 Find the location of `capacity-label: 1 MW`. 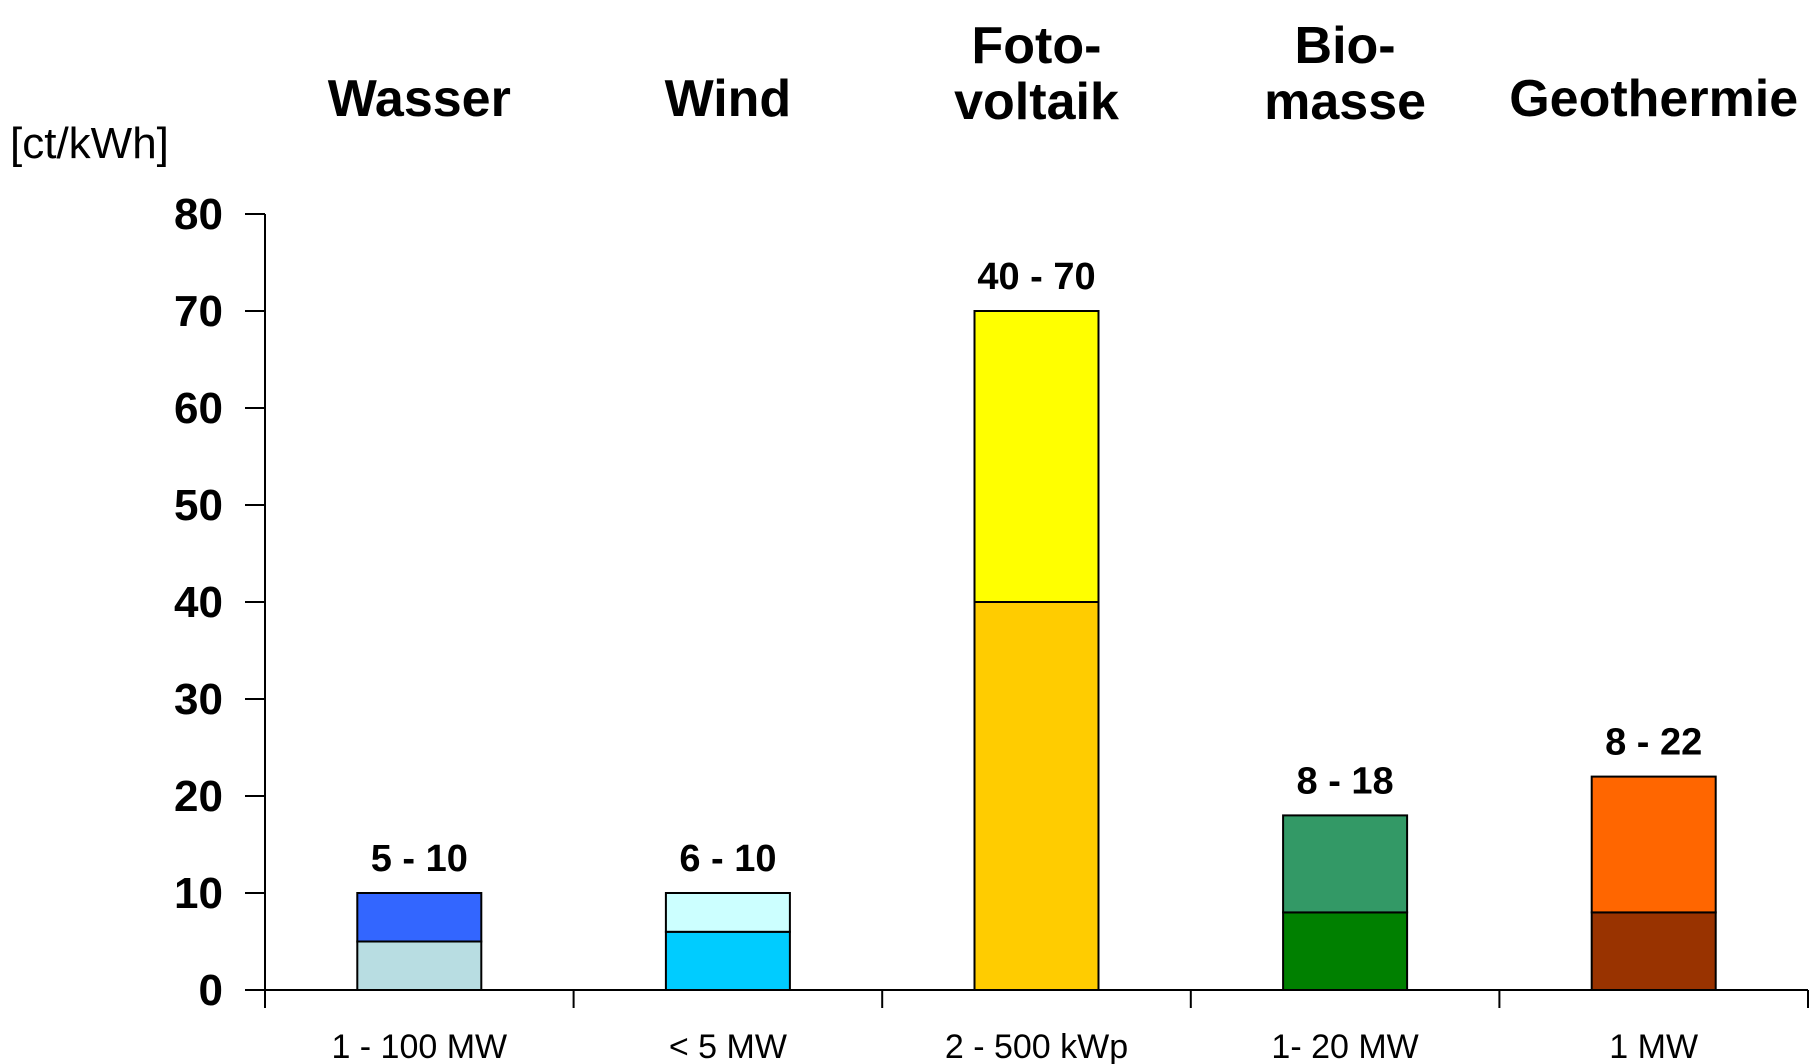

capacity-label: 1 MW is located at coordinates (1653, 1046).